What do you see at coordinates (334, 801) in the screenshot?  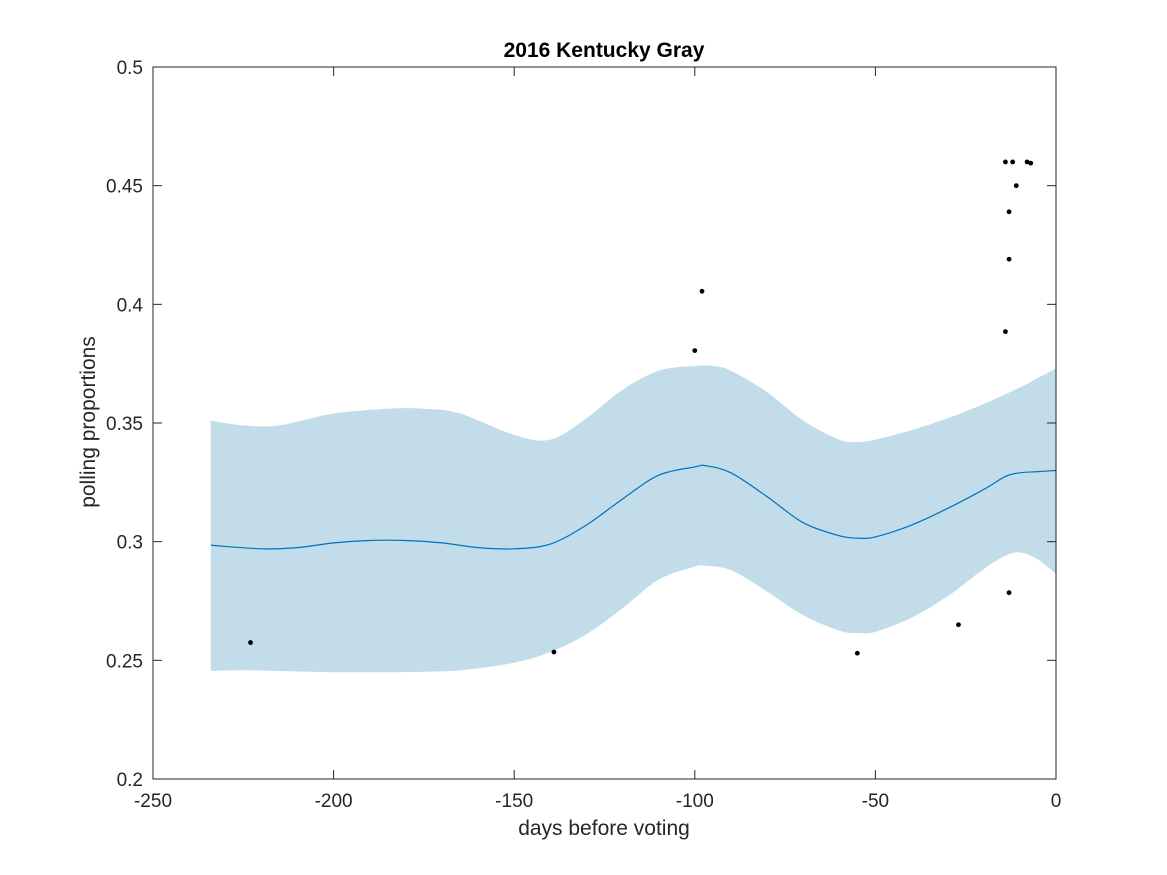 I see `x-tick-label: -200` at bounding box center [334, 801].